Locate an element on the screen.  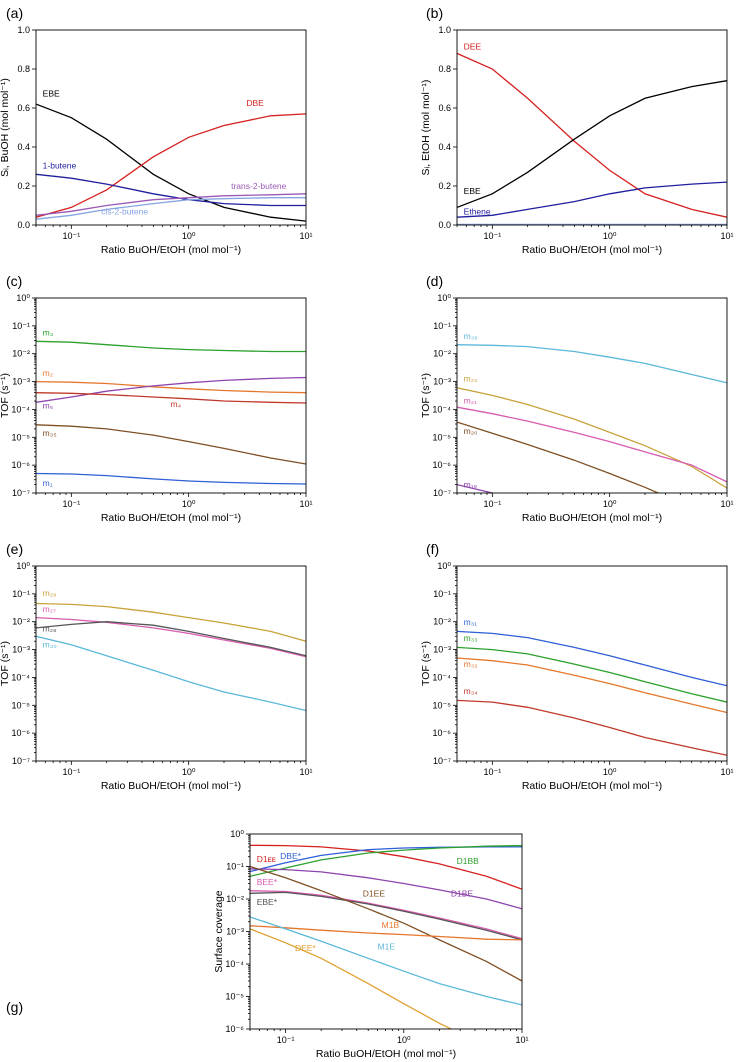
series-label: DBE is located at coordinates (255, 103).